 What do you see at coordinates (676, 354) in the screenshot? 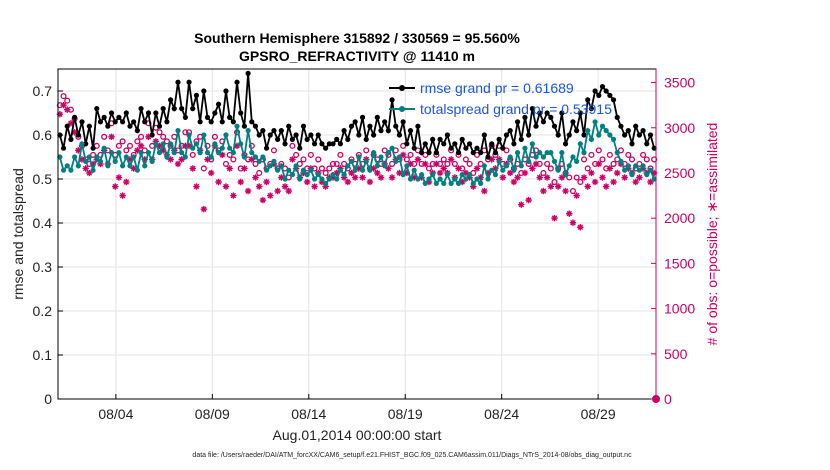
I see `y2-tick-label: 500` at bounding box center [676, 354].